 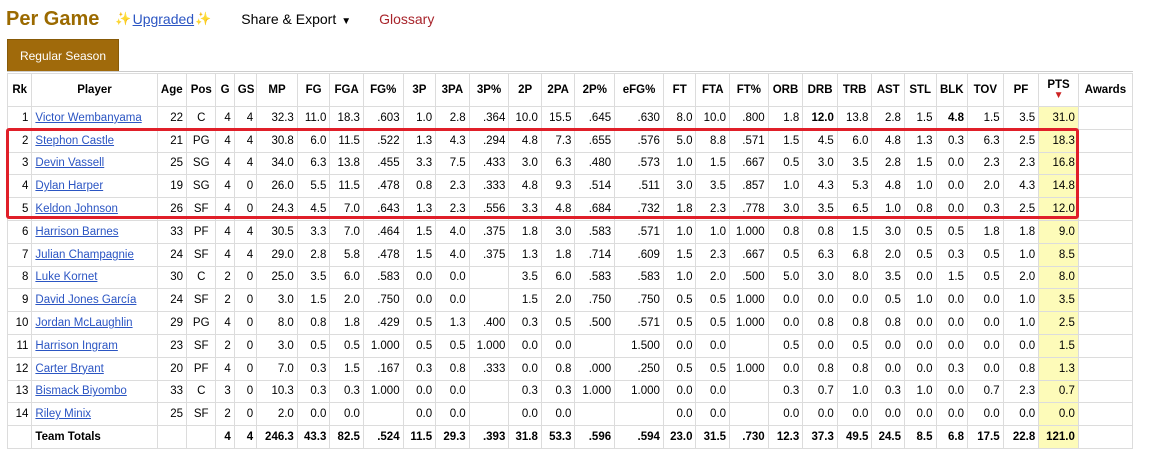 I want to click on cell-tov: 1.5, so click(x=985, y=118).